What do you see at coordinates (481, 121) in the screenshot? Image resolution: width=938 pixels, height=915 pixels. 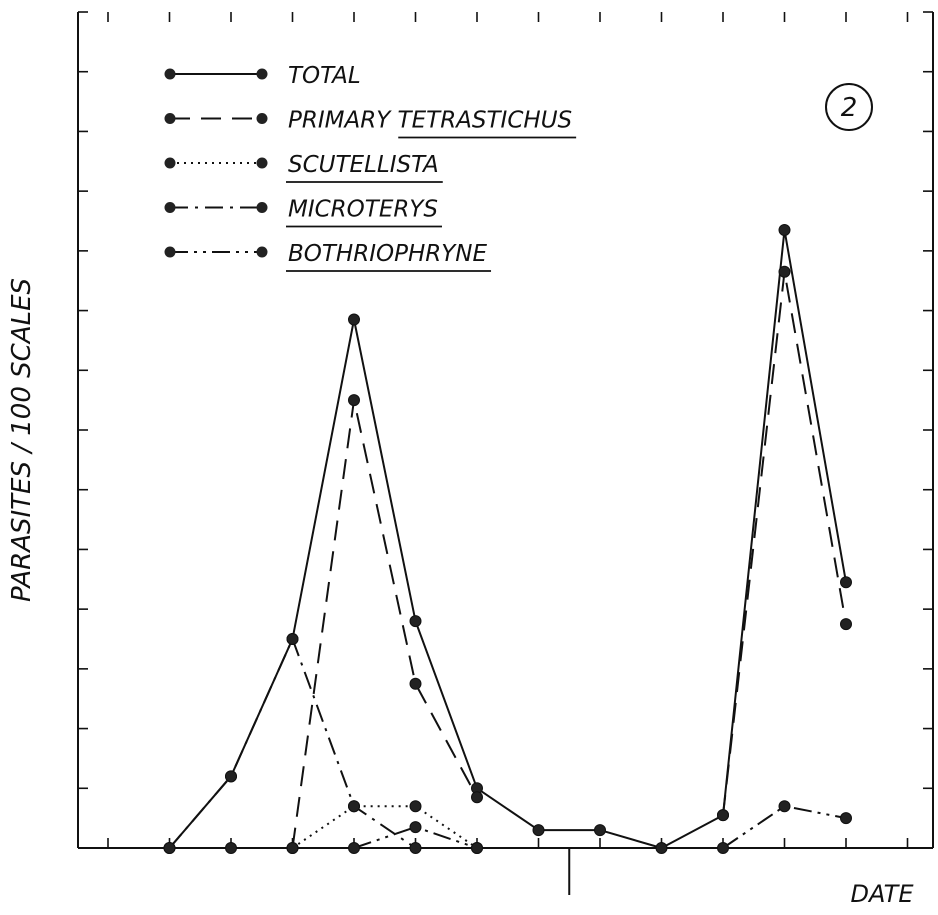 I see `legend-label-underlined-text: TETRASTICHUS` at bounding box center [481, 121].